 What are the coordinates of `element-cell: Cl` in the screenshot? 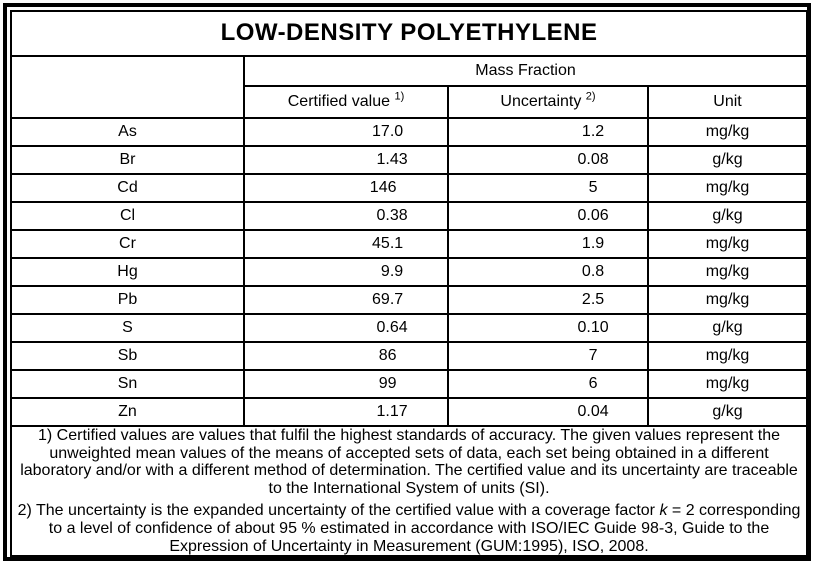 It's located at (127, 216).